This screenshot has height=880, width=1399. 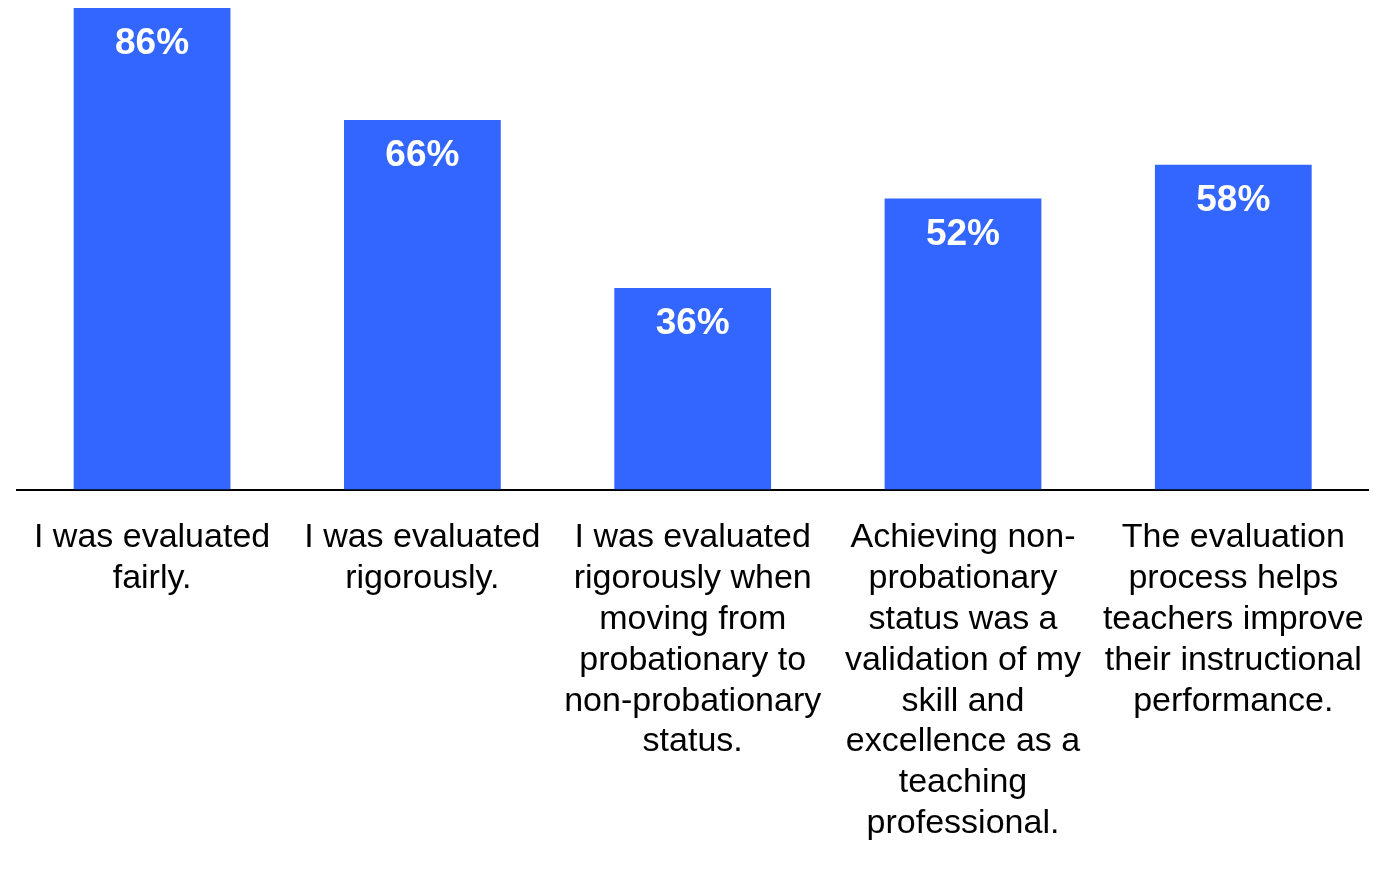 I want to click on data-label: 52%, so click(x=963, y=232).